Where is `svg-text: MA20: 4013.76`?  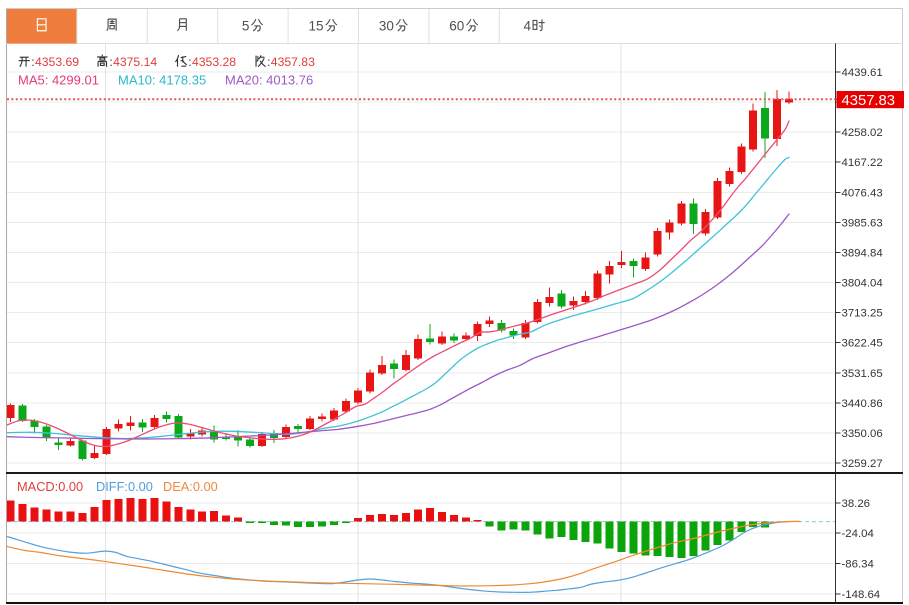 svg-text: MA20: 4013.76 is located at coordinates (269, 79).